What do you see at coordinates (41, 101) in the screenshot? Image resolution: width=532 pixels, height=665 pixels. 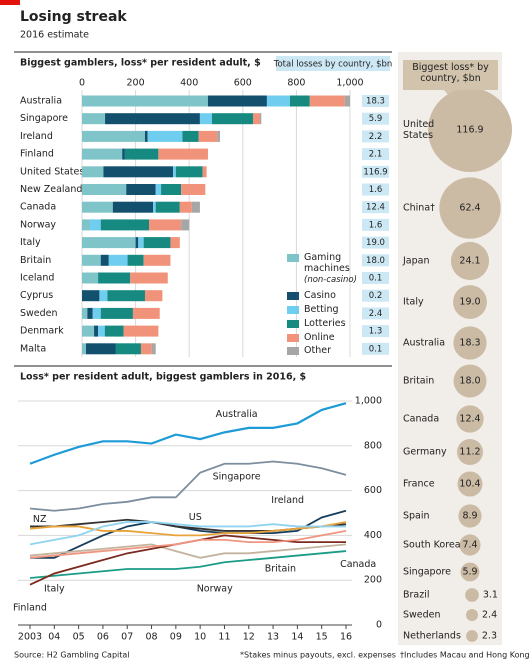 I see `category-label: Australia` at bounding box center [41, 101].